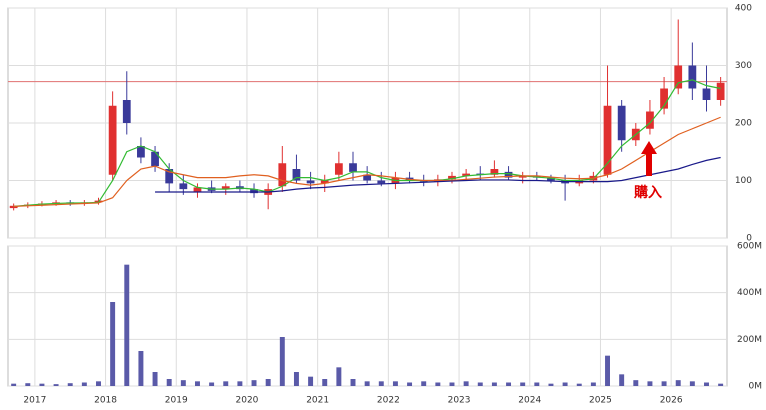 The width and height of the screenshot is (766, 410). I want to click on x-tick-label: 2020, so click(247, 401).